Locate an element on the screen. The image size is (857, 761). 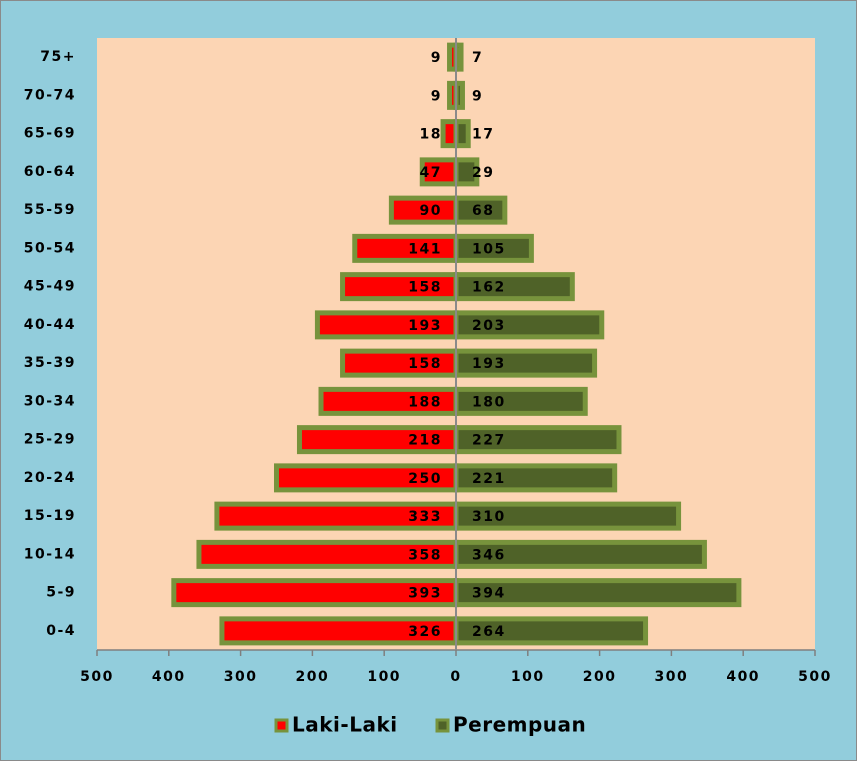
y-tick-label: 30-34 is located at coordinates (50, 401).